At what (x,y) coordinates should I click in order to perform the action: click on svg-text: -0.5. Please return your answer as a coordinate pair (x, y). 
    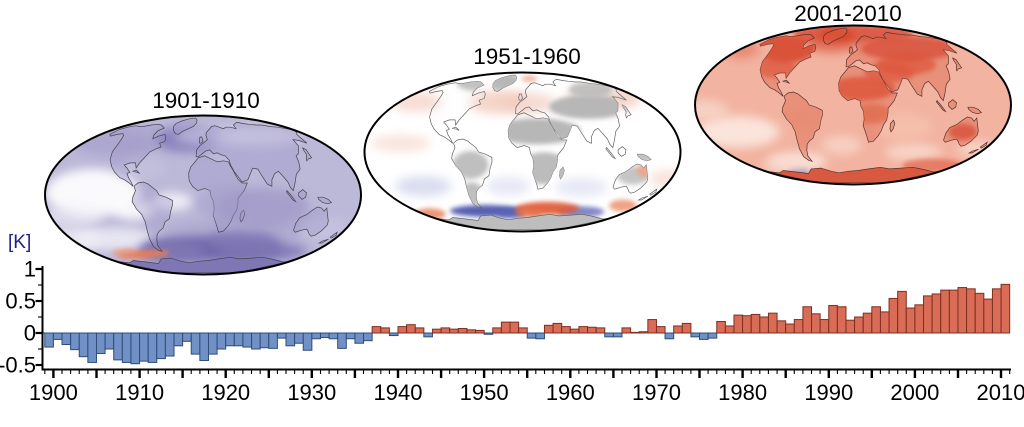
    Looking at the image, I should click on (18, 365).